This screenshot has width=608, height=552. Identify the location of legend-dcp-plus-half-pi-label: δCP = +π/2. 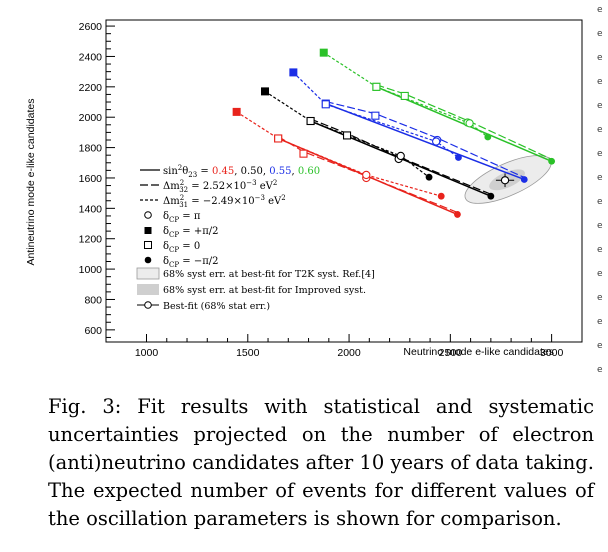
(191, 232).